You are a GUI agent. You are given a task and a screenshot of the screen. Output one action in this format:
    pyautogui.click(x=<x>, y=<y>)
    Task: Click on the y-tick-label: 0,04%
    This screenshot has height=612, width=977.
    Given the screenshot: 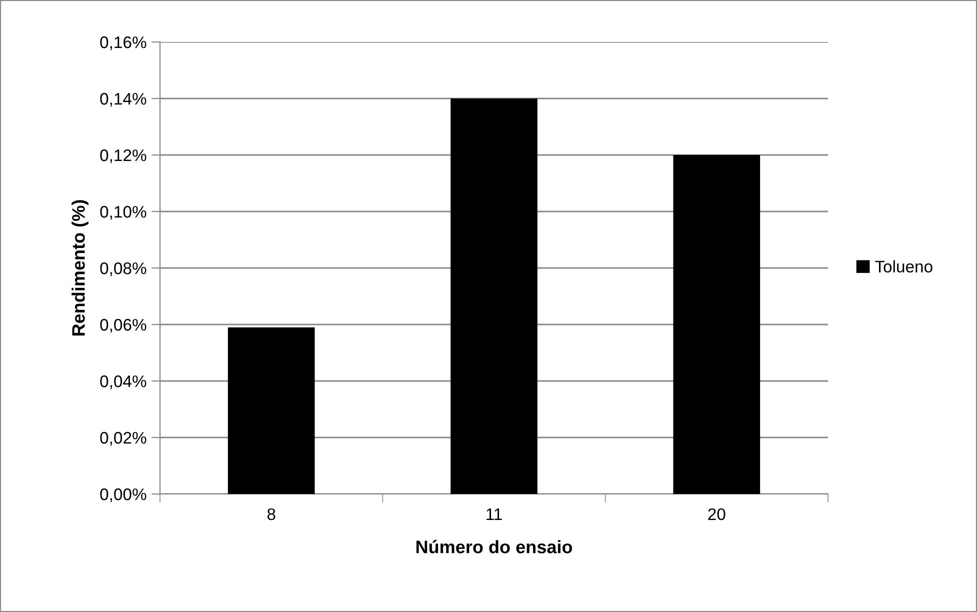 What is the action you would take?
    pyautogui.click(x=123, y=382)
    